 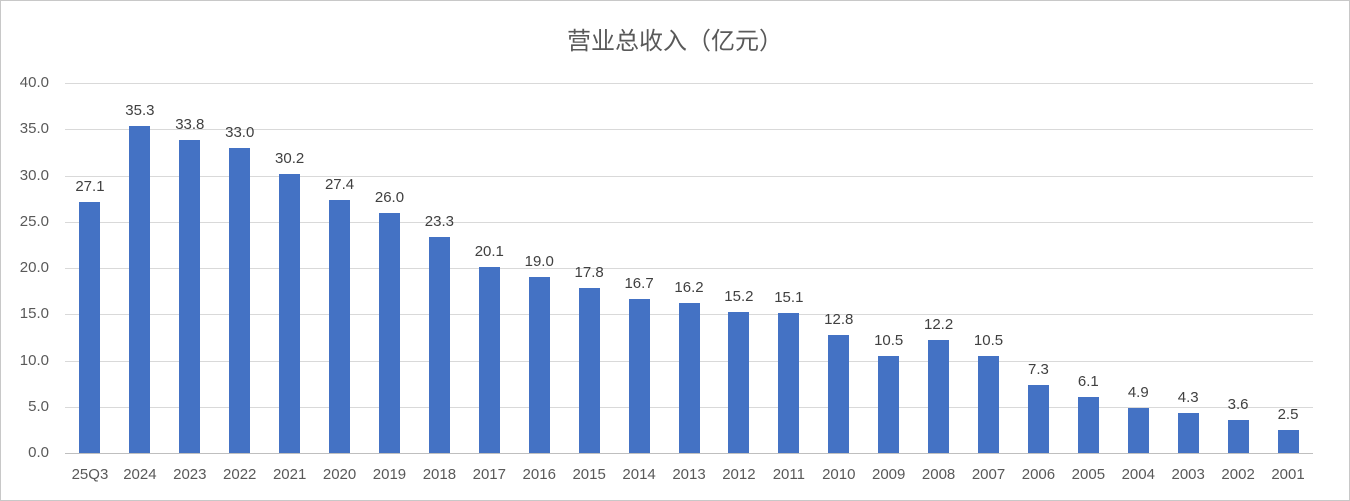 What do you see at coordinates (34, 221) in the screenshot?
I see `y-axis-tick-label: 25.0` at bounding box center [34, 221].